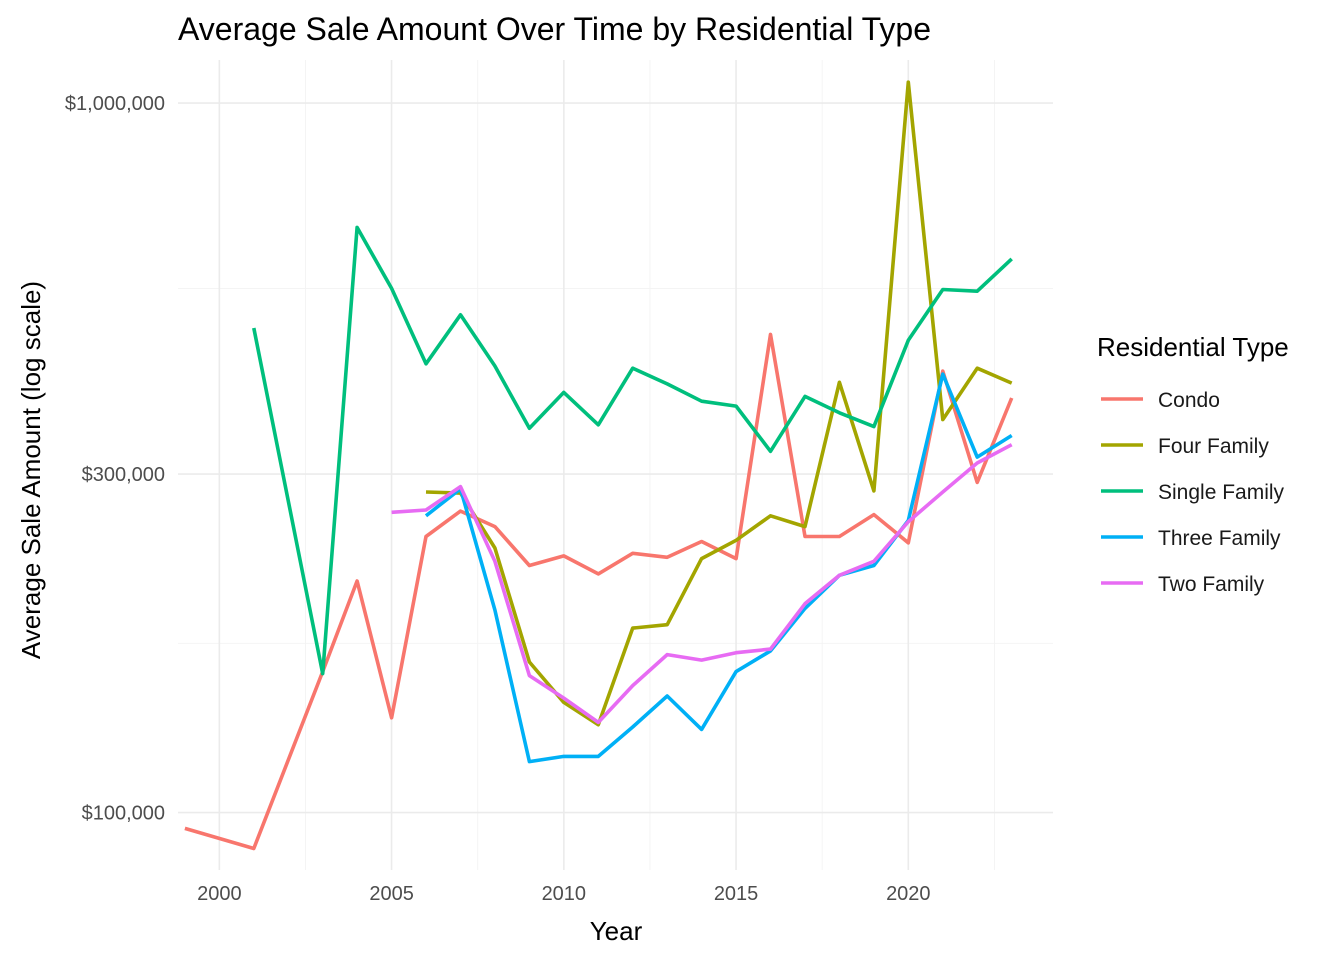  I want to click on legend-label-three-family: Three Family, so click(1219, 538).